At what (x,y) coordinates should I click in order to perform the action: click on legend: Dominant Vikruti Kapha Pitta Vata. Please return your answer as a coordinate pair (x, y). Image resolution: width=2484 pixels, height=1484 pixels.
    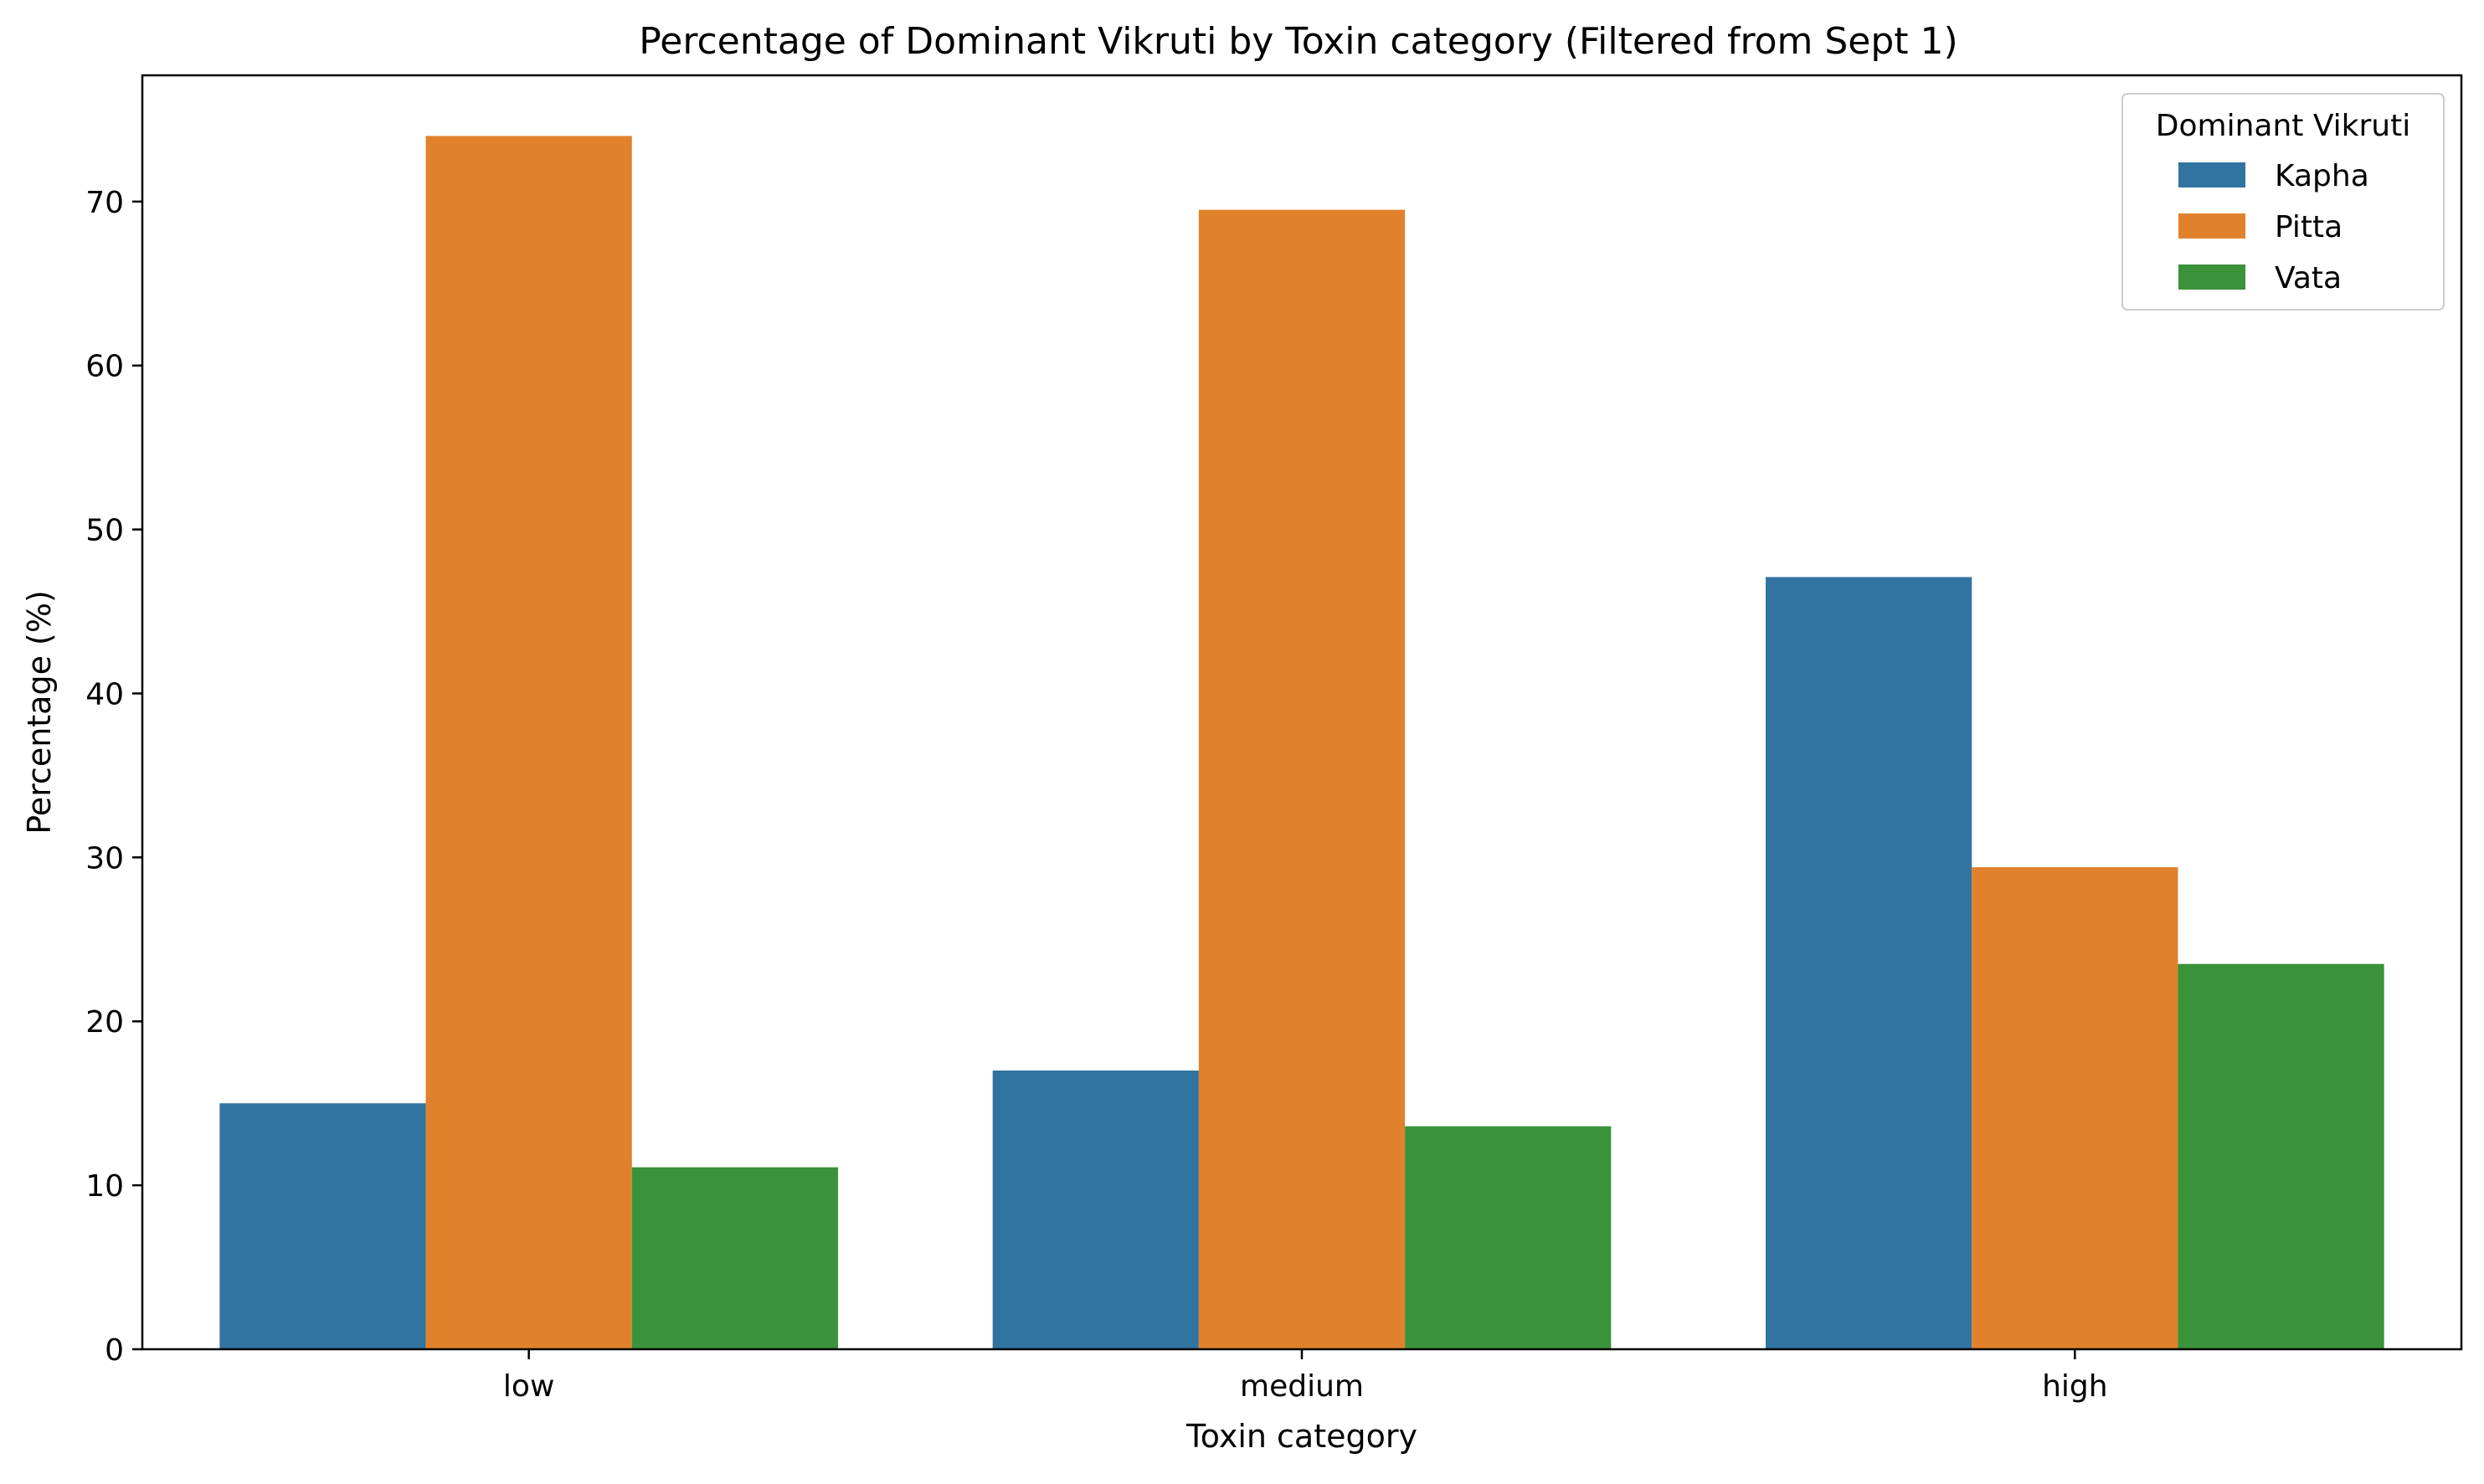
    Looking at the image, I should click on (2283, 202).